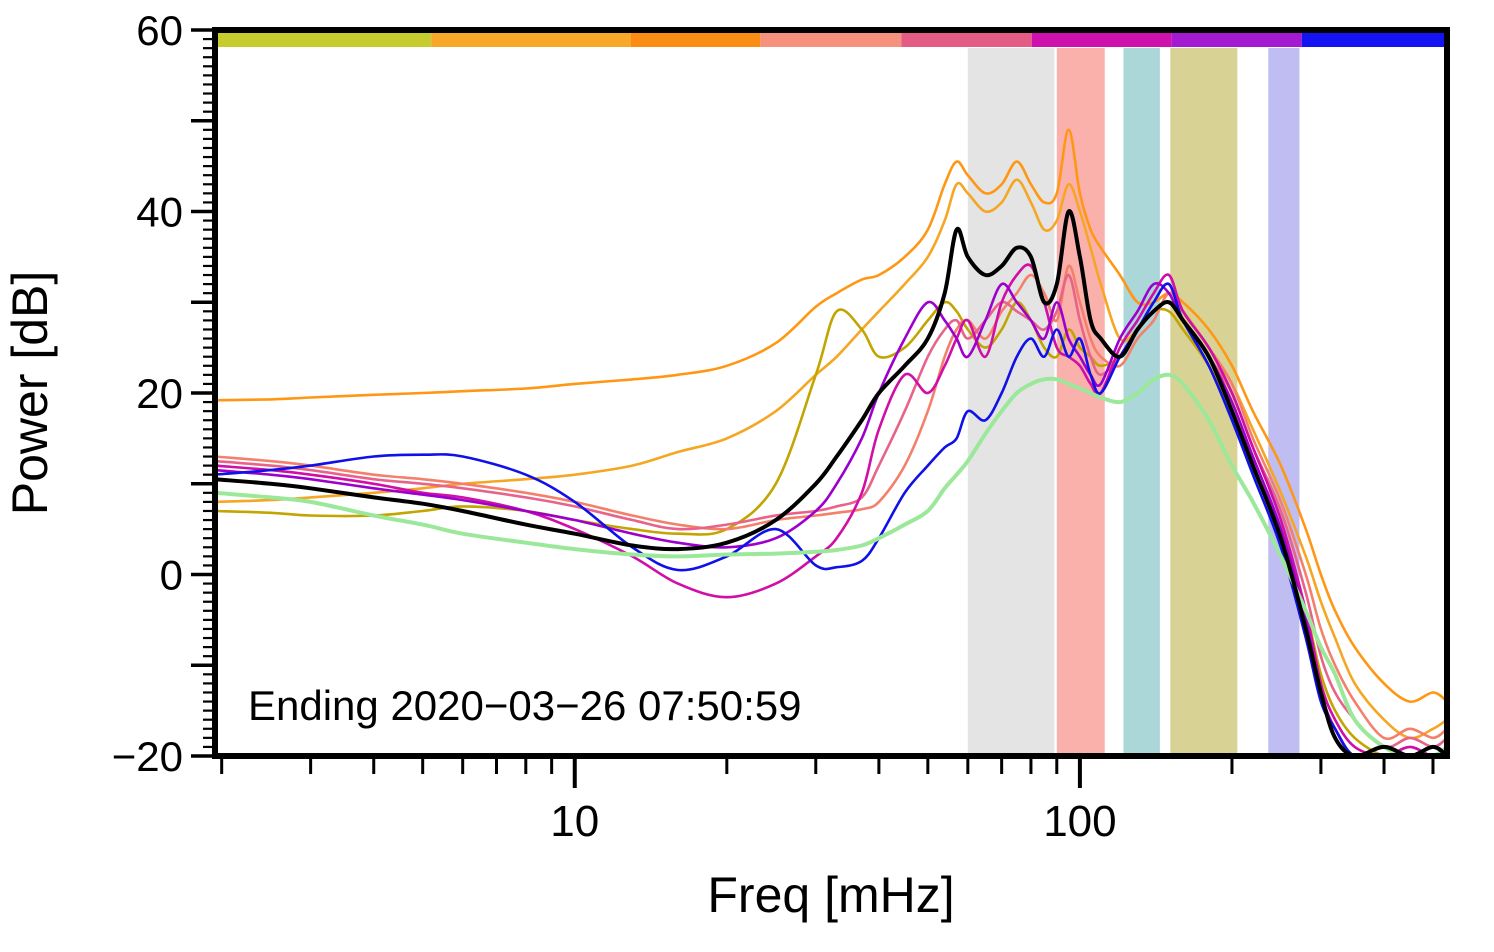  What do you see at coordinates (574, 821) in the screenshot?
I see `x-tick-label: 10` at bounding box center [574, 821].